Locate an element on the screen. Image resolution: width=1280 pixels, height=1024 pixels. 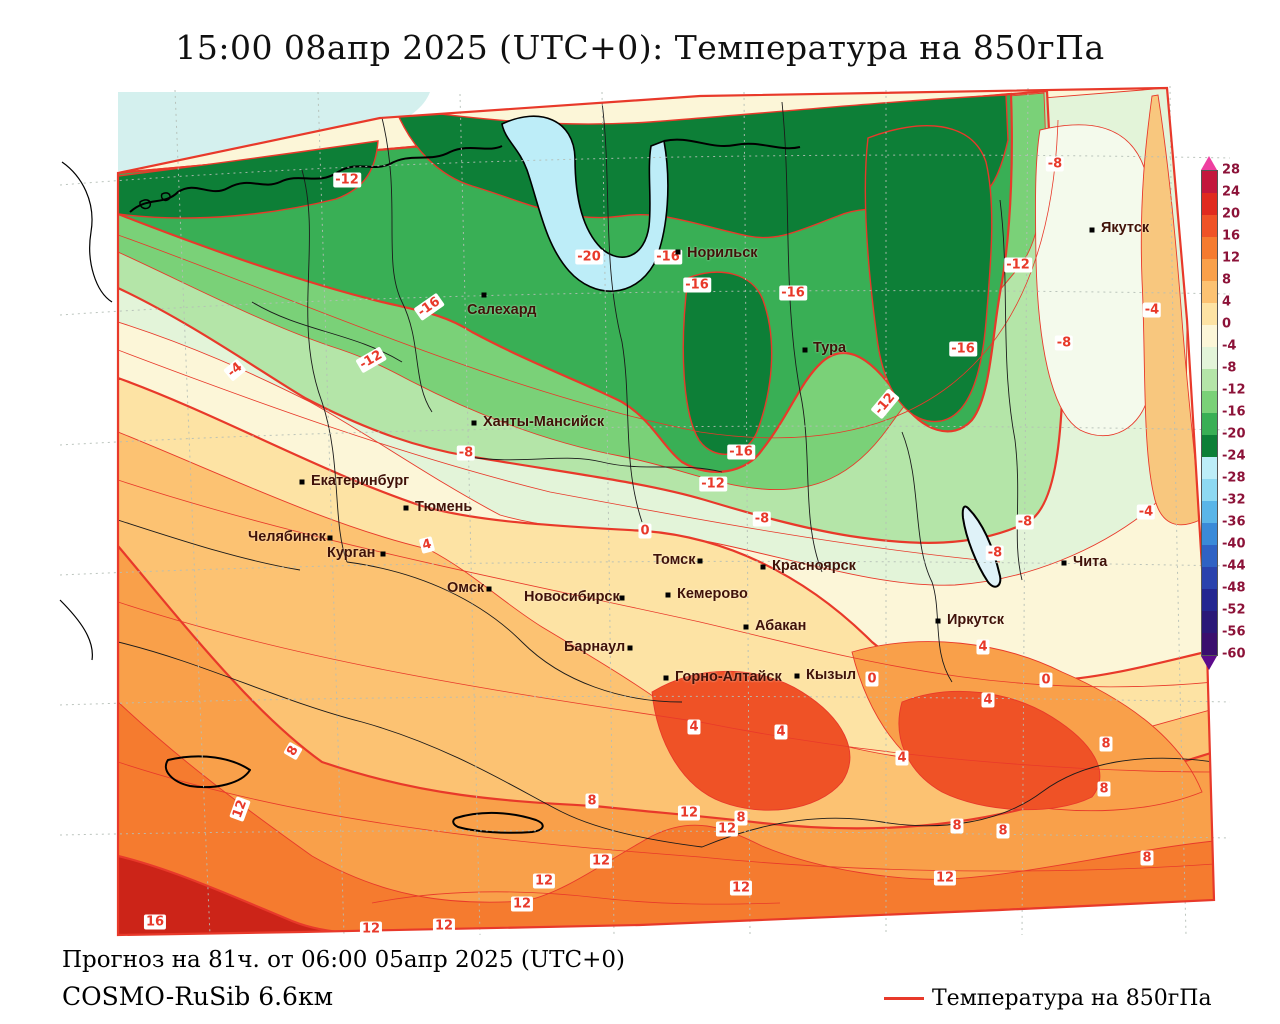
colorbar-tick-label: -24 is located at coordinates (1234, 456).